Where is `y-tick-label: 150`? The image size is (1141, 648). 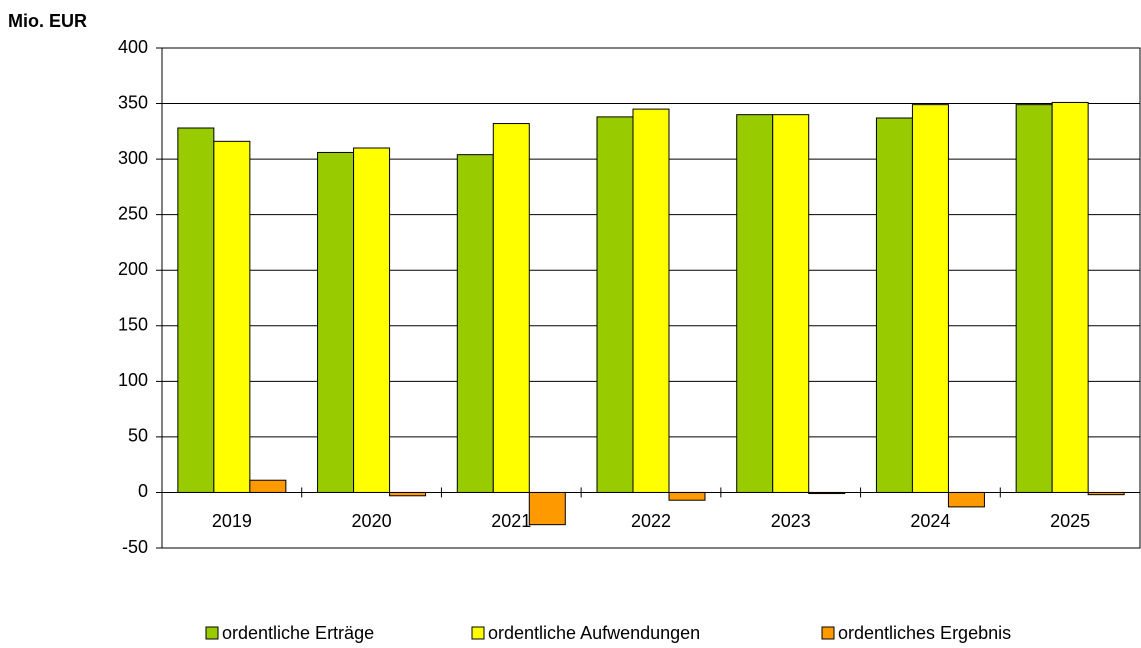
y-tick-label: 150 is located at coordinates (133, 325).